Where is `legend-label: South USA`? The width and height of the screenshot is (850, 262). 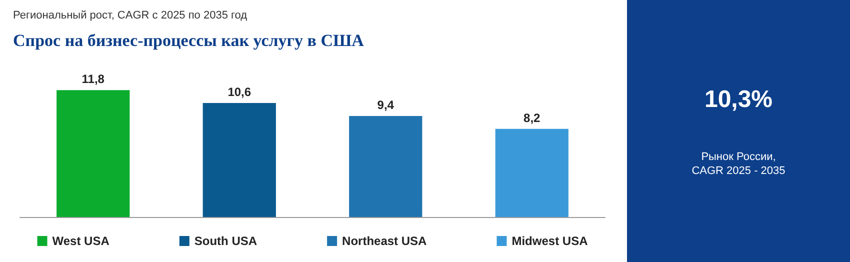
legend-label: South USA is located at coordinates (226, 241).